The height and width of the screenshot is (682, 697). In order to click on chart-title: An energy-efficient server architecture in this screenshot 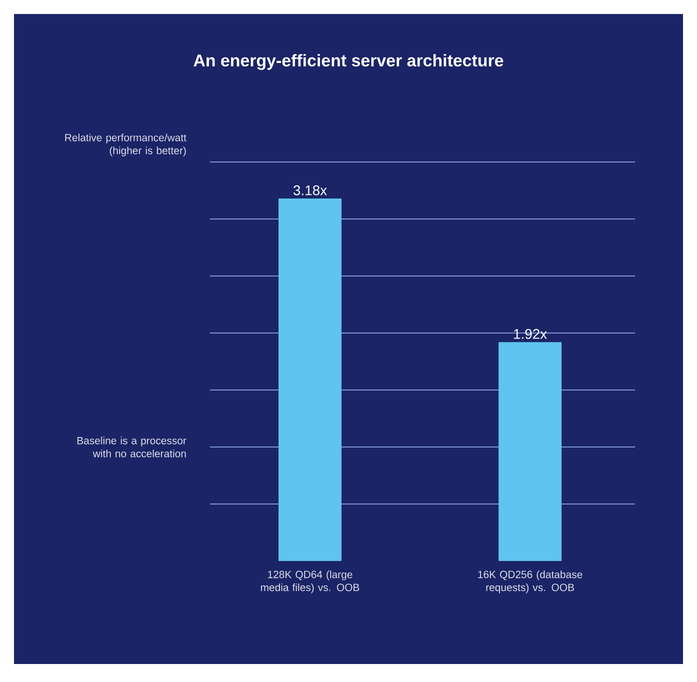, I will do `click(349, 62)`.